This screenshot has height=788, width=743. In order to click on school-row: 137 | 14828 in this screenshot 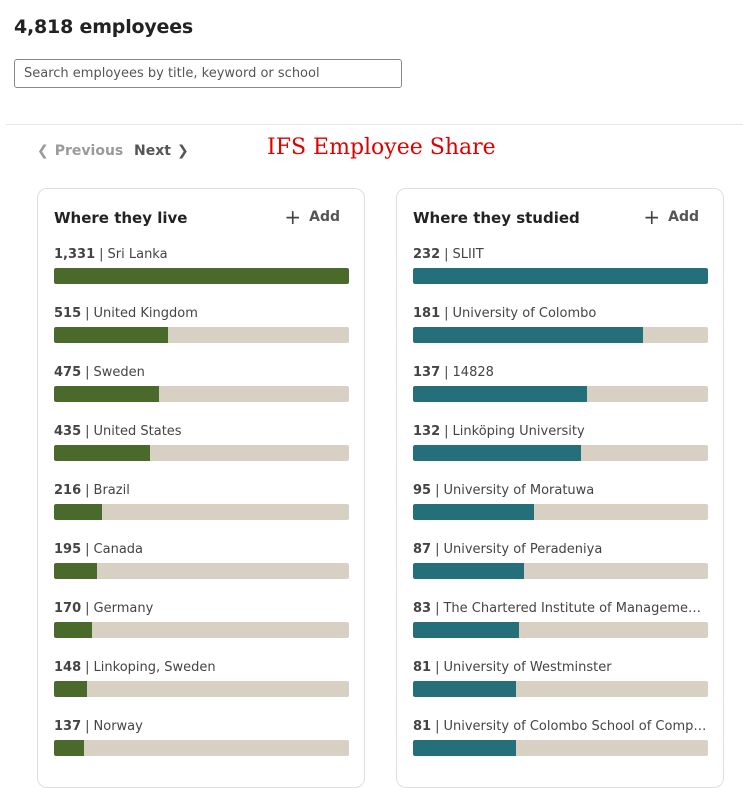, I will do `click(560, 393)`.